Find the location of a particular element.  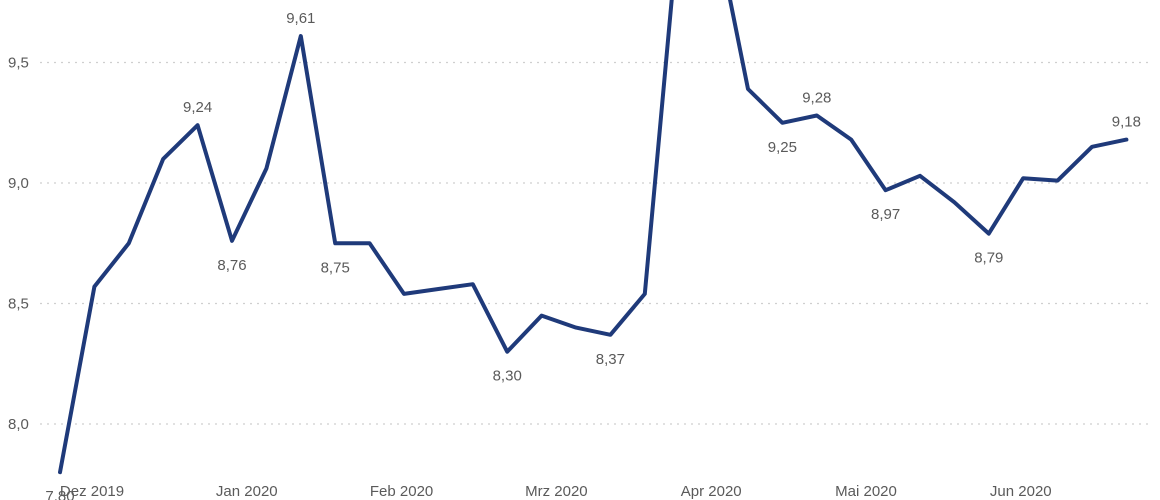

y-tick-label: 8,0 is located at coordinates (18, 424).